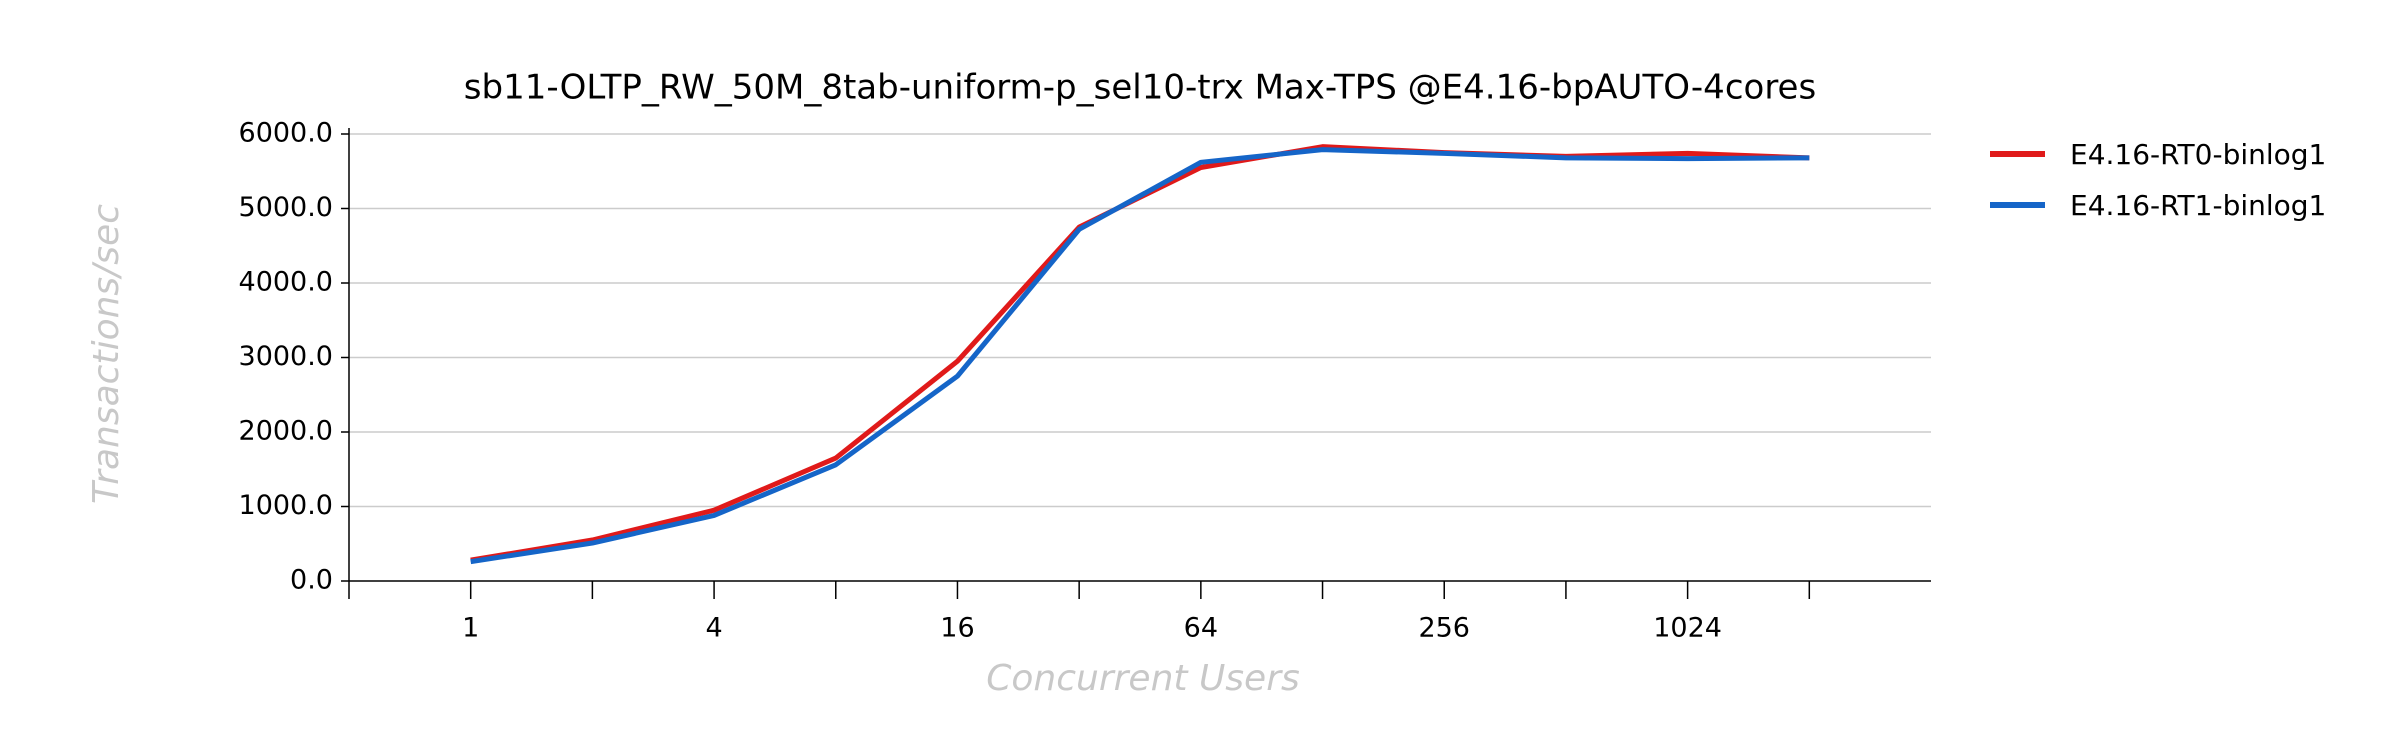  What do you see at coordinates (713, 628) in the screenshot?
I see `x-tick-label: 4` at bounding box center [713, 628].